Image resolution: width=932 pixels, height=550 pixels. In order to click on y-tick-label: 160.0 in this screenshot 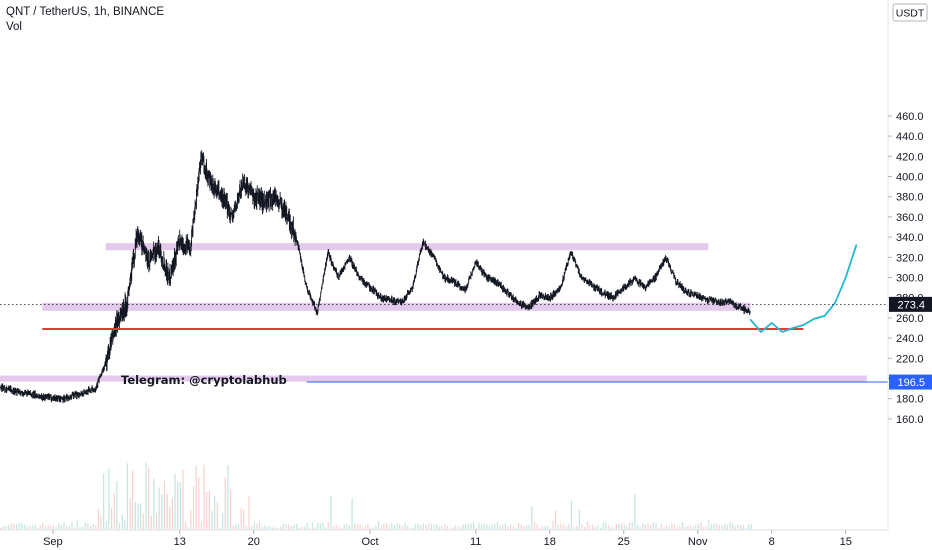, I will do `click(910, 420)`.